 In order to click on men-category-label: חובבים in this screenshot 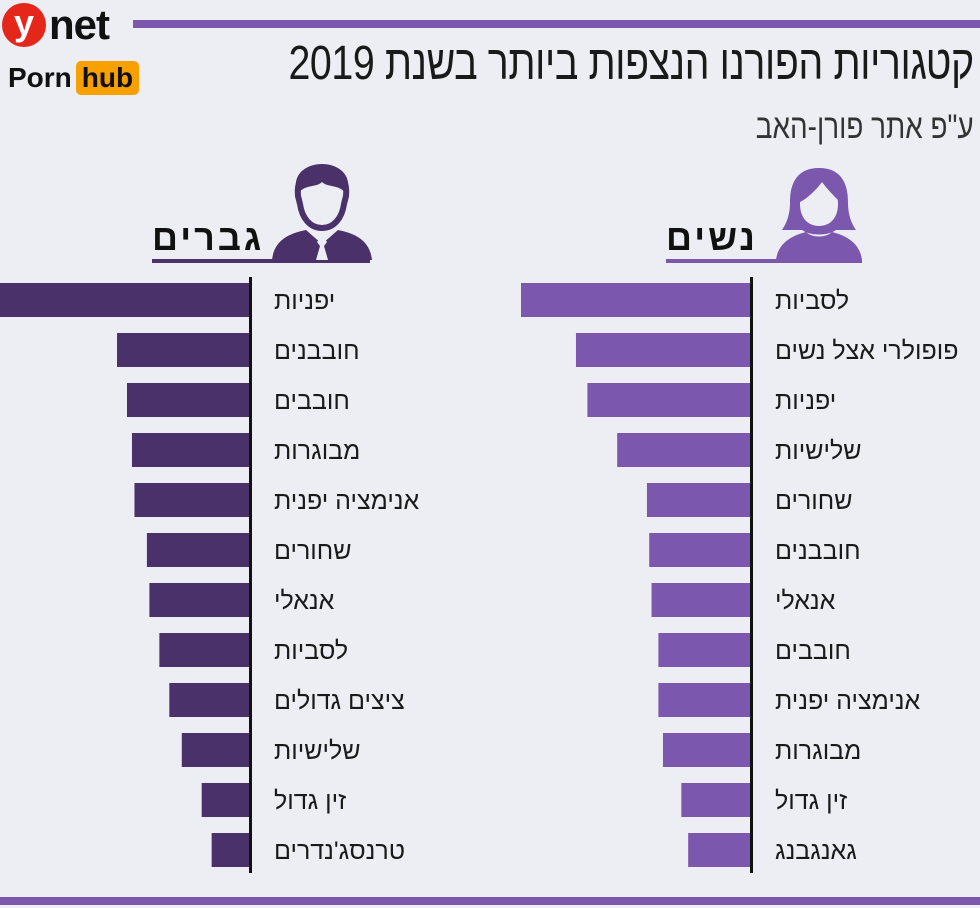, I will do `click(312, 401)`.